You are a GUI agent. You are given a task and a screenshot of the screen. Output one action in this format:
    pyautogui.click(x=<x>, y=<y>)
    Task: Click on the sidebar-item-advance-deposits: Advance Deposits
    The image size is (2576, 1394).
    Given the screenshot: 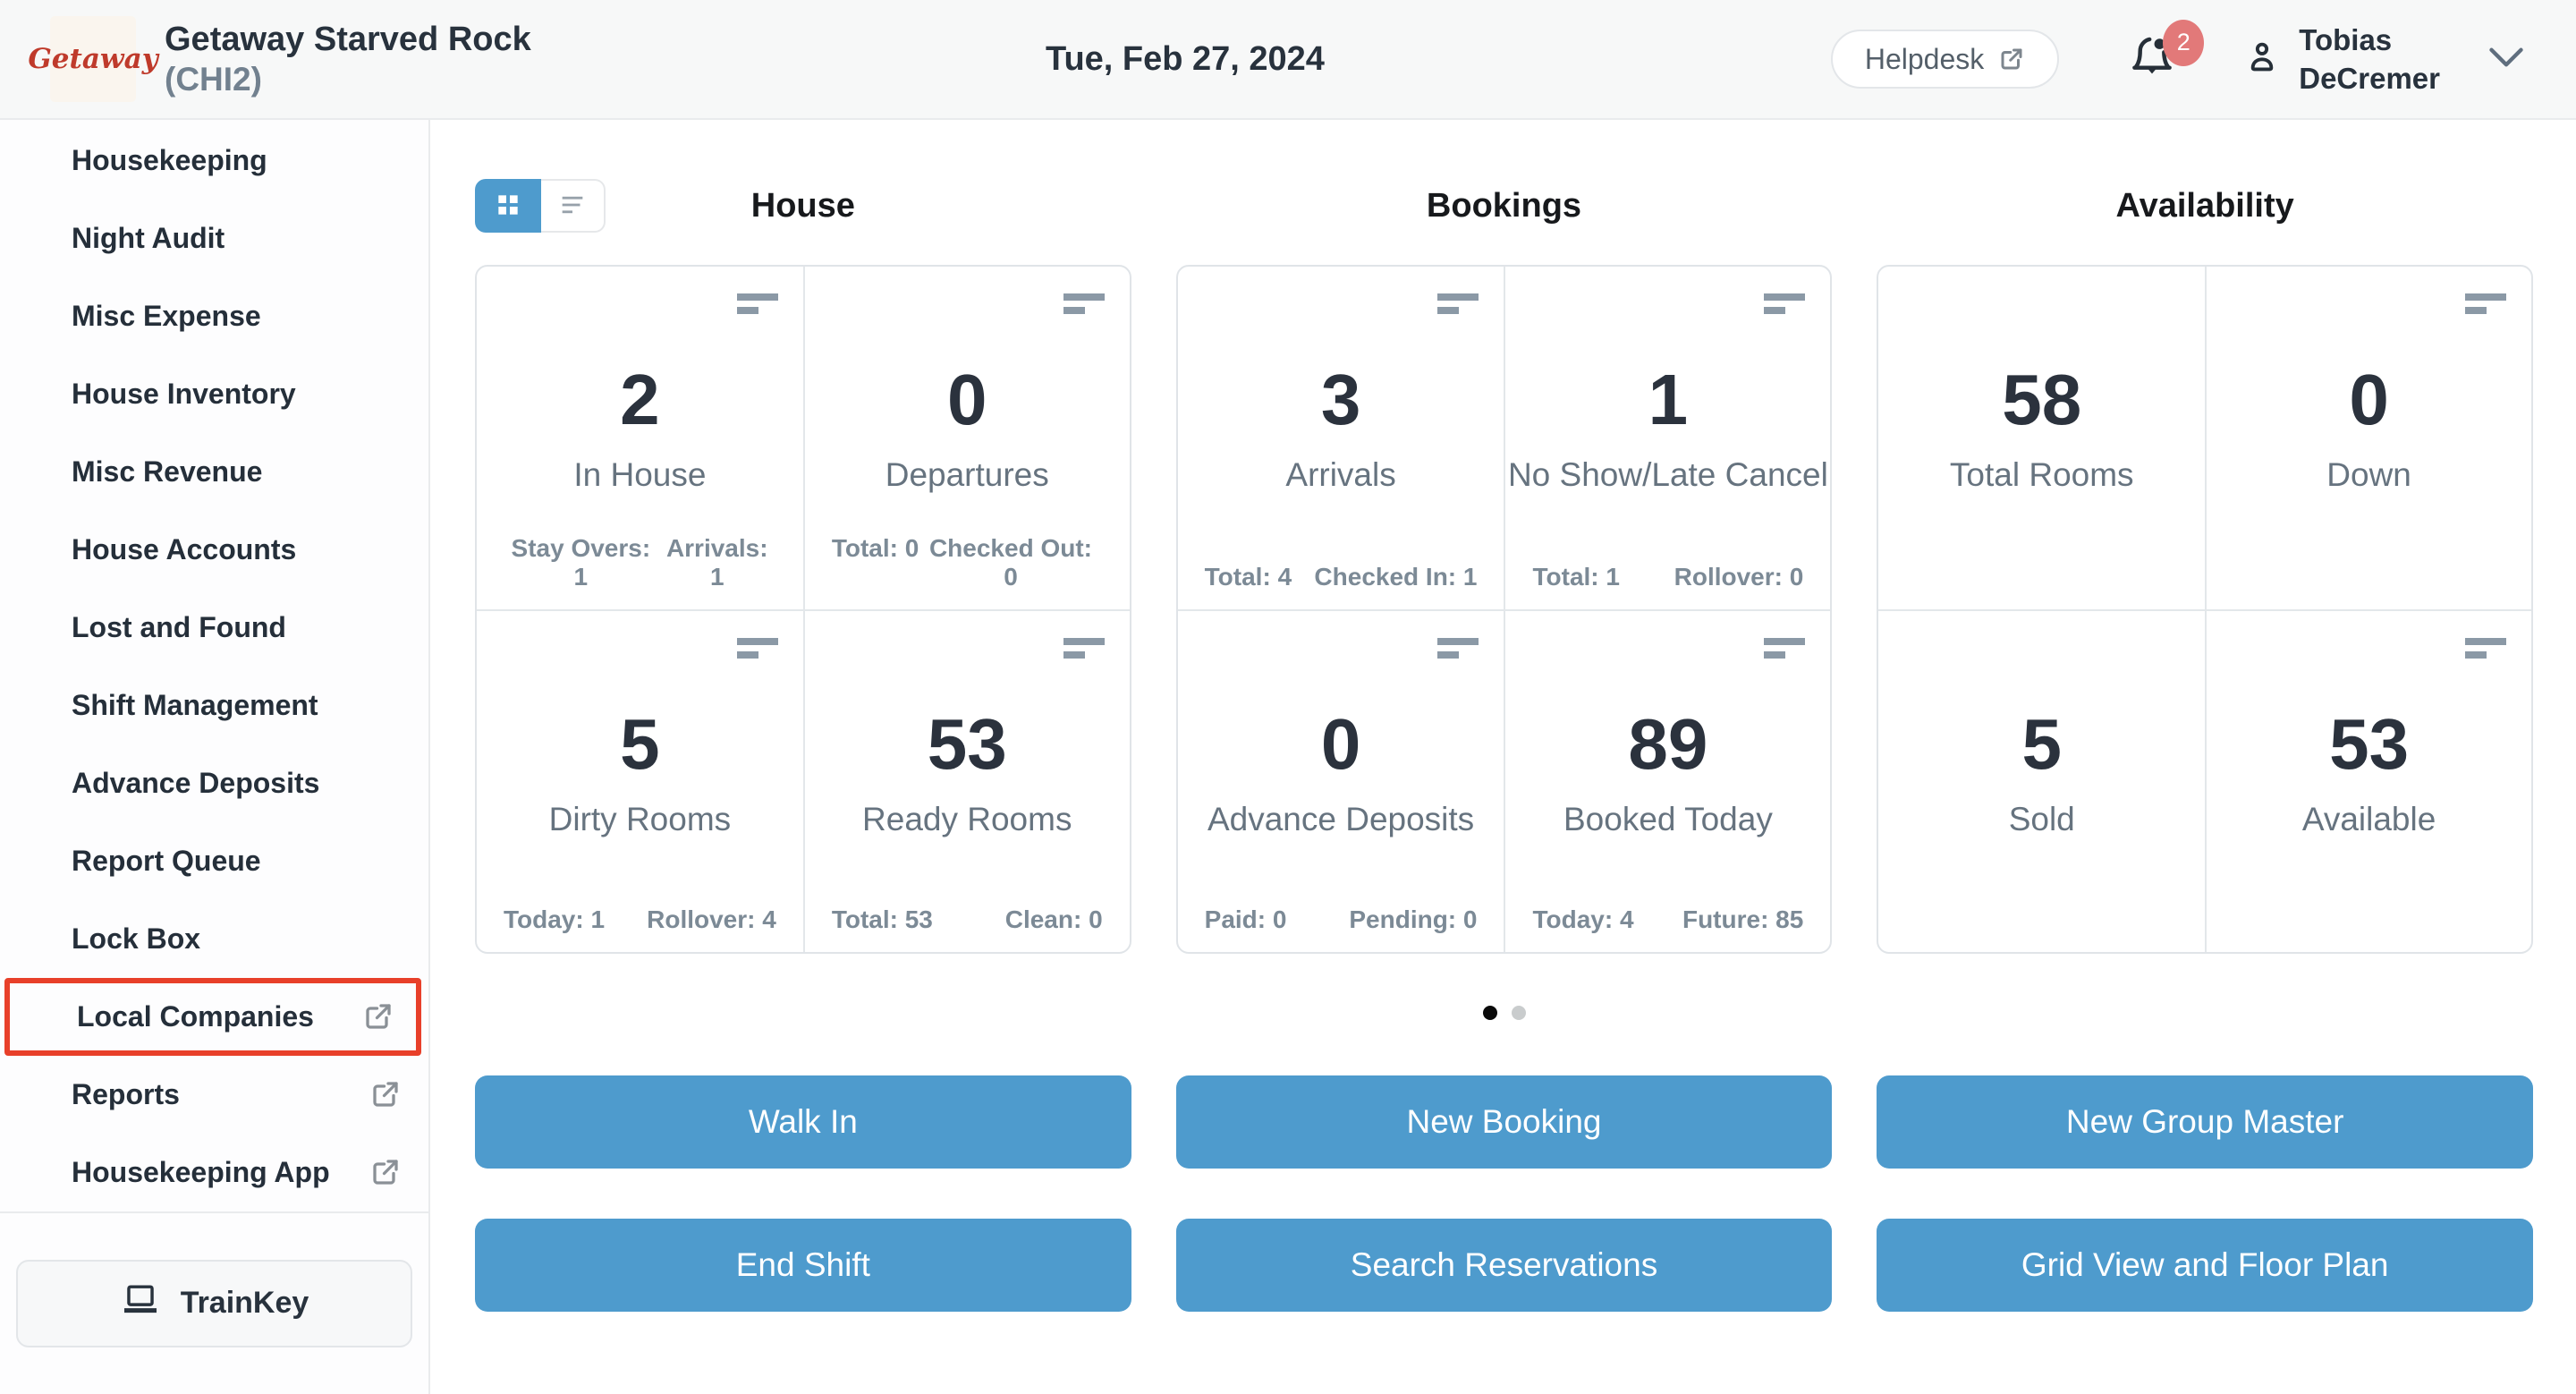 What is the action you would take?
    pyautogui.click(x=196, y=783)
    